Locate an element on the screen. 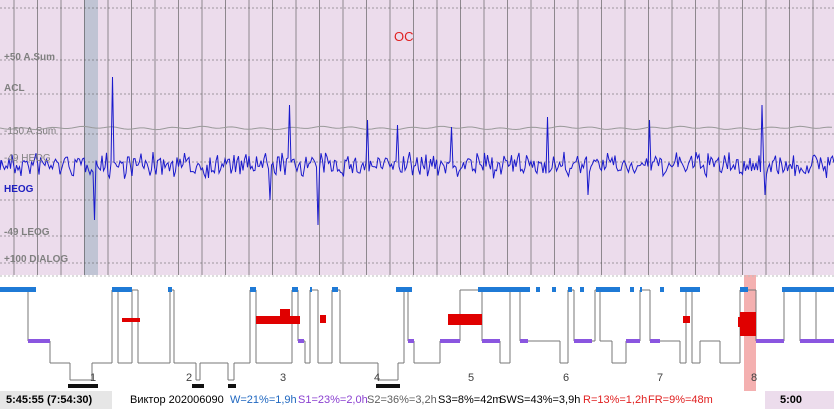  channel-label-leog: -49 LEOG is located at coordinates (27, 232).